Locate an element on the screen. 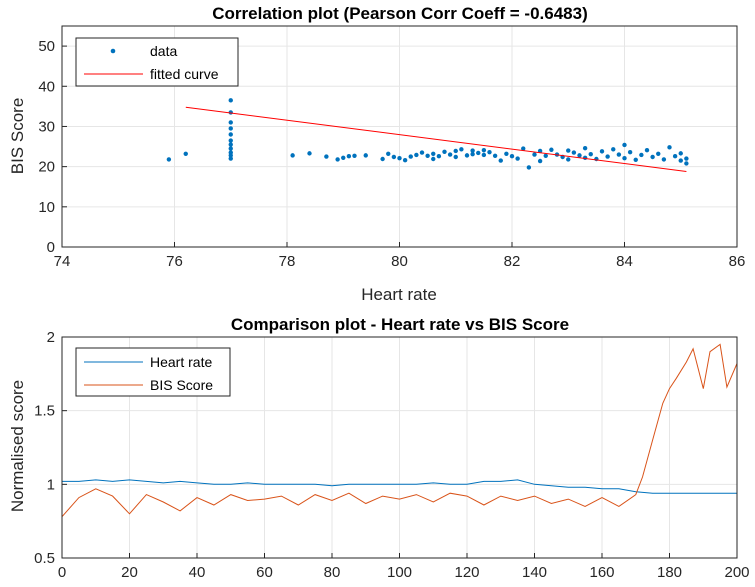  comparison-y-tick-label: 1.5 is located at coordinates (44, 411).